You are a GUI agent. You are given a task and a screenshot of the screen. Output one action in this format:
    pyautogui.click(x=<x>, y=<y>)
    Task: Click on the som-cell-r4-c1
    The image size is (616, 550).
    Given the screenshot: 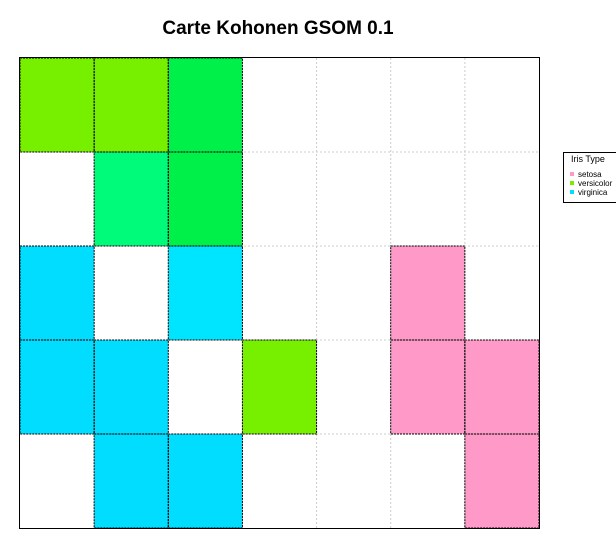 What is the action you would take?
    pyautogui.click(x=57, y=387)
    